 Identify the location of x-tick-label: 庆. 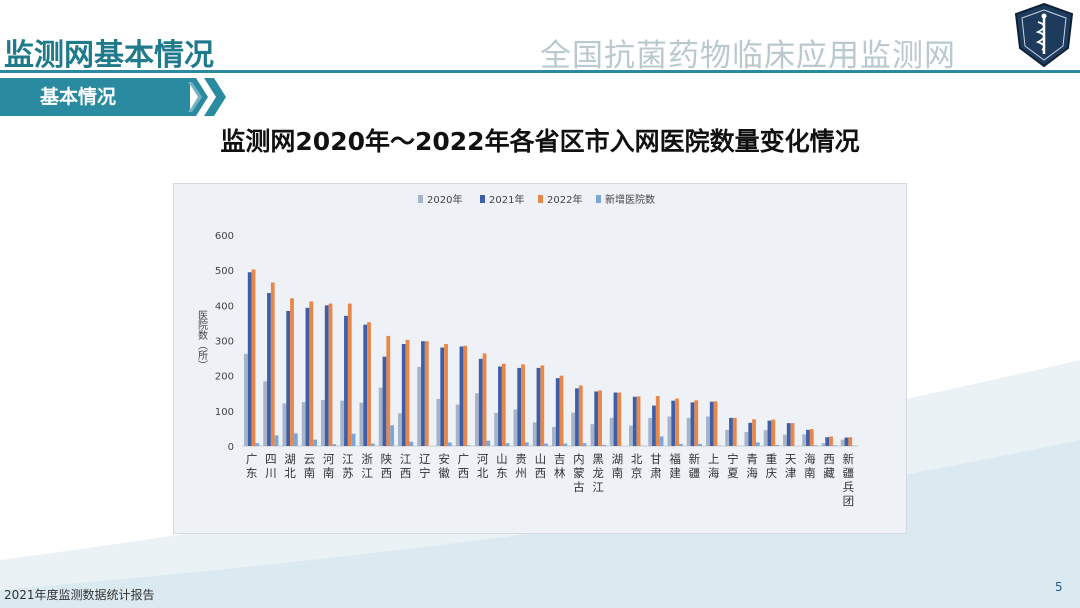
(772, 473).